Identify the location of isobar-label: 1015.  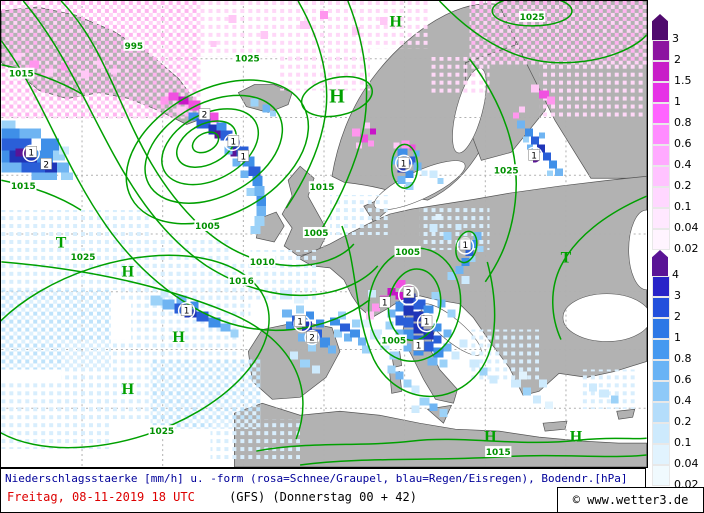
(322, 188).